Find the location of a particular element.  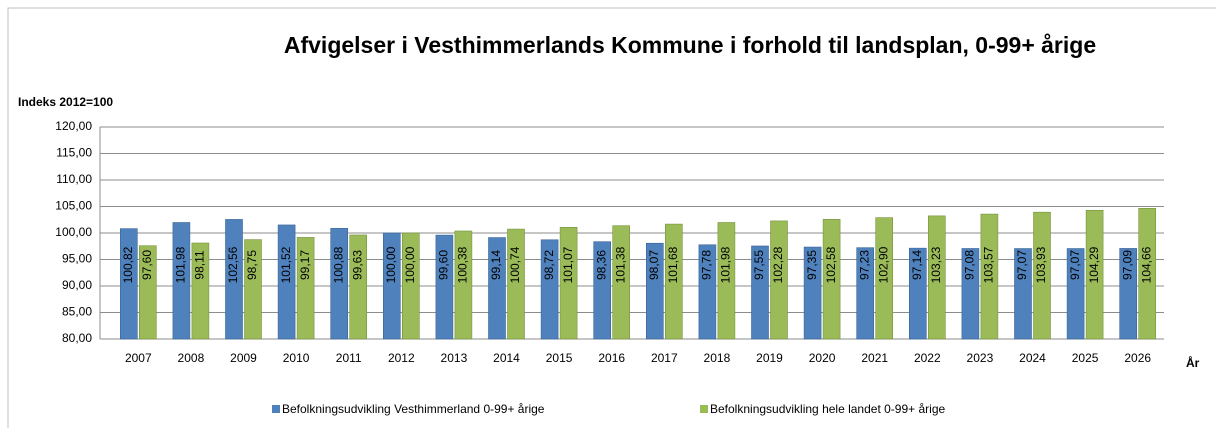

value-label: 97,55 is located at coordinates (759, 265).